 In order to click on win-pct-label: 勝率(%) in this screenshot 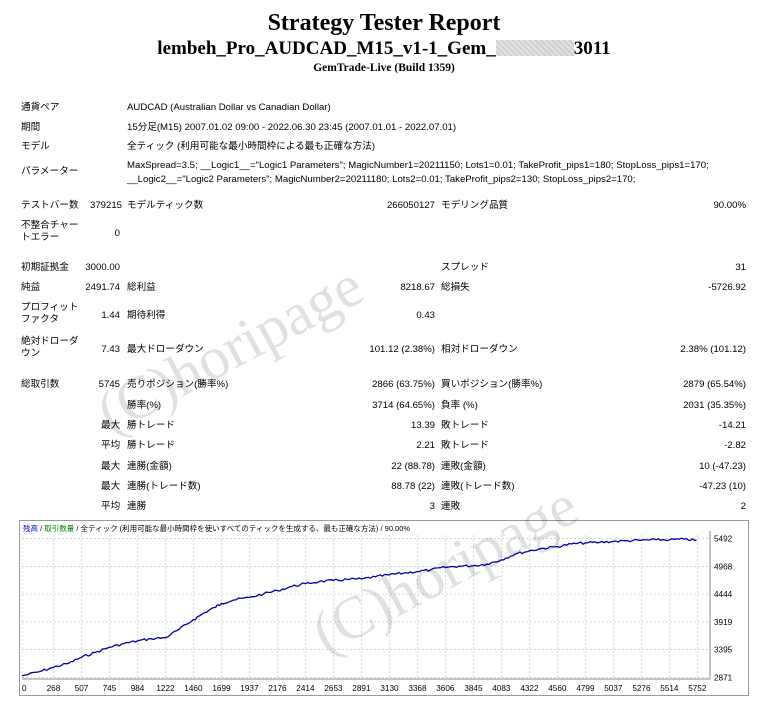, I will do `click(144, 405)`.